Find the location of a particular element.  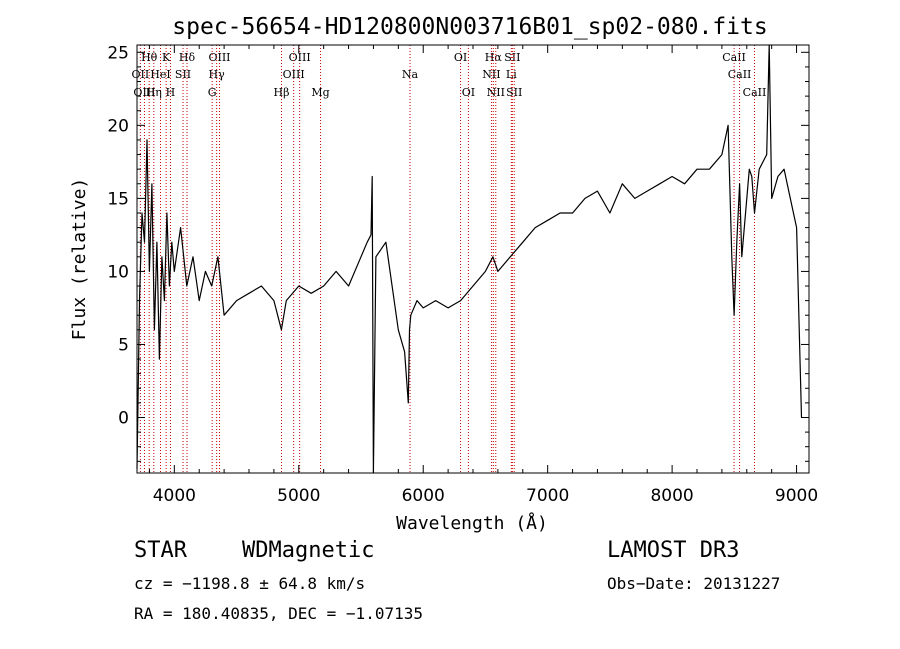

y-tick-label: 15 is located at coordinates (118, 199).